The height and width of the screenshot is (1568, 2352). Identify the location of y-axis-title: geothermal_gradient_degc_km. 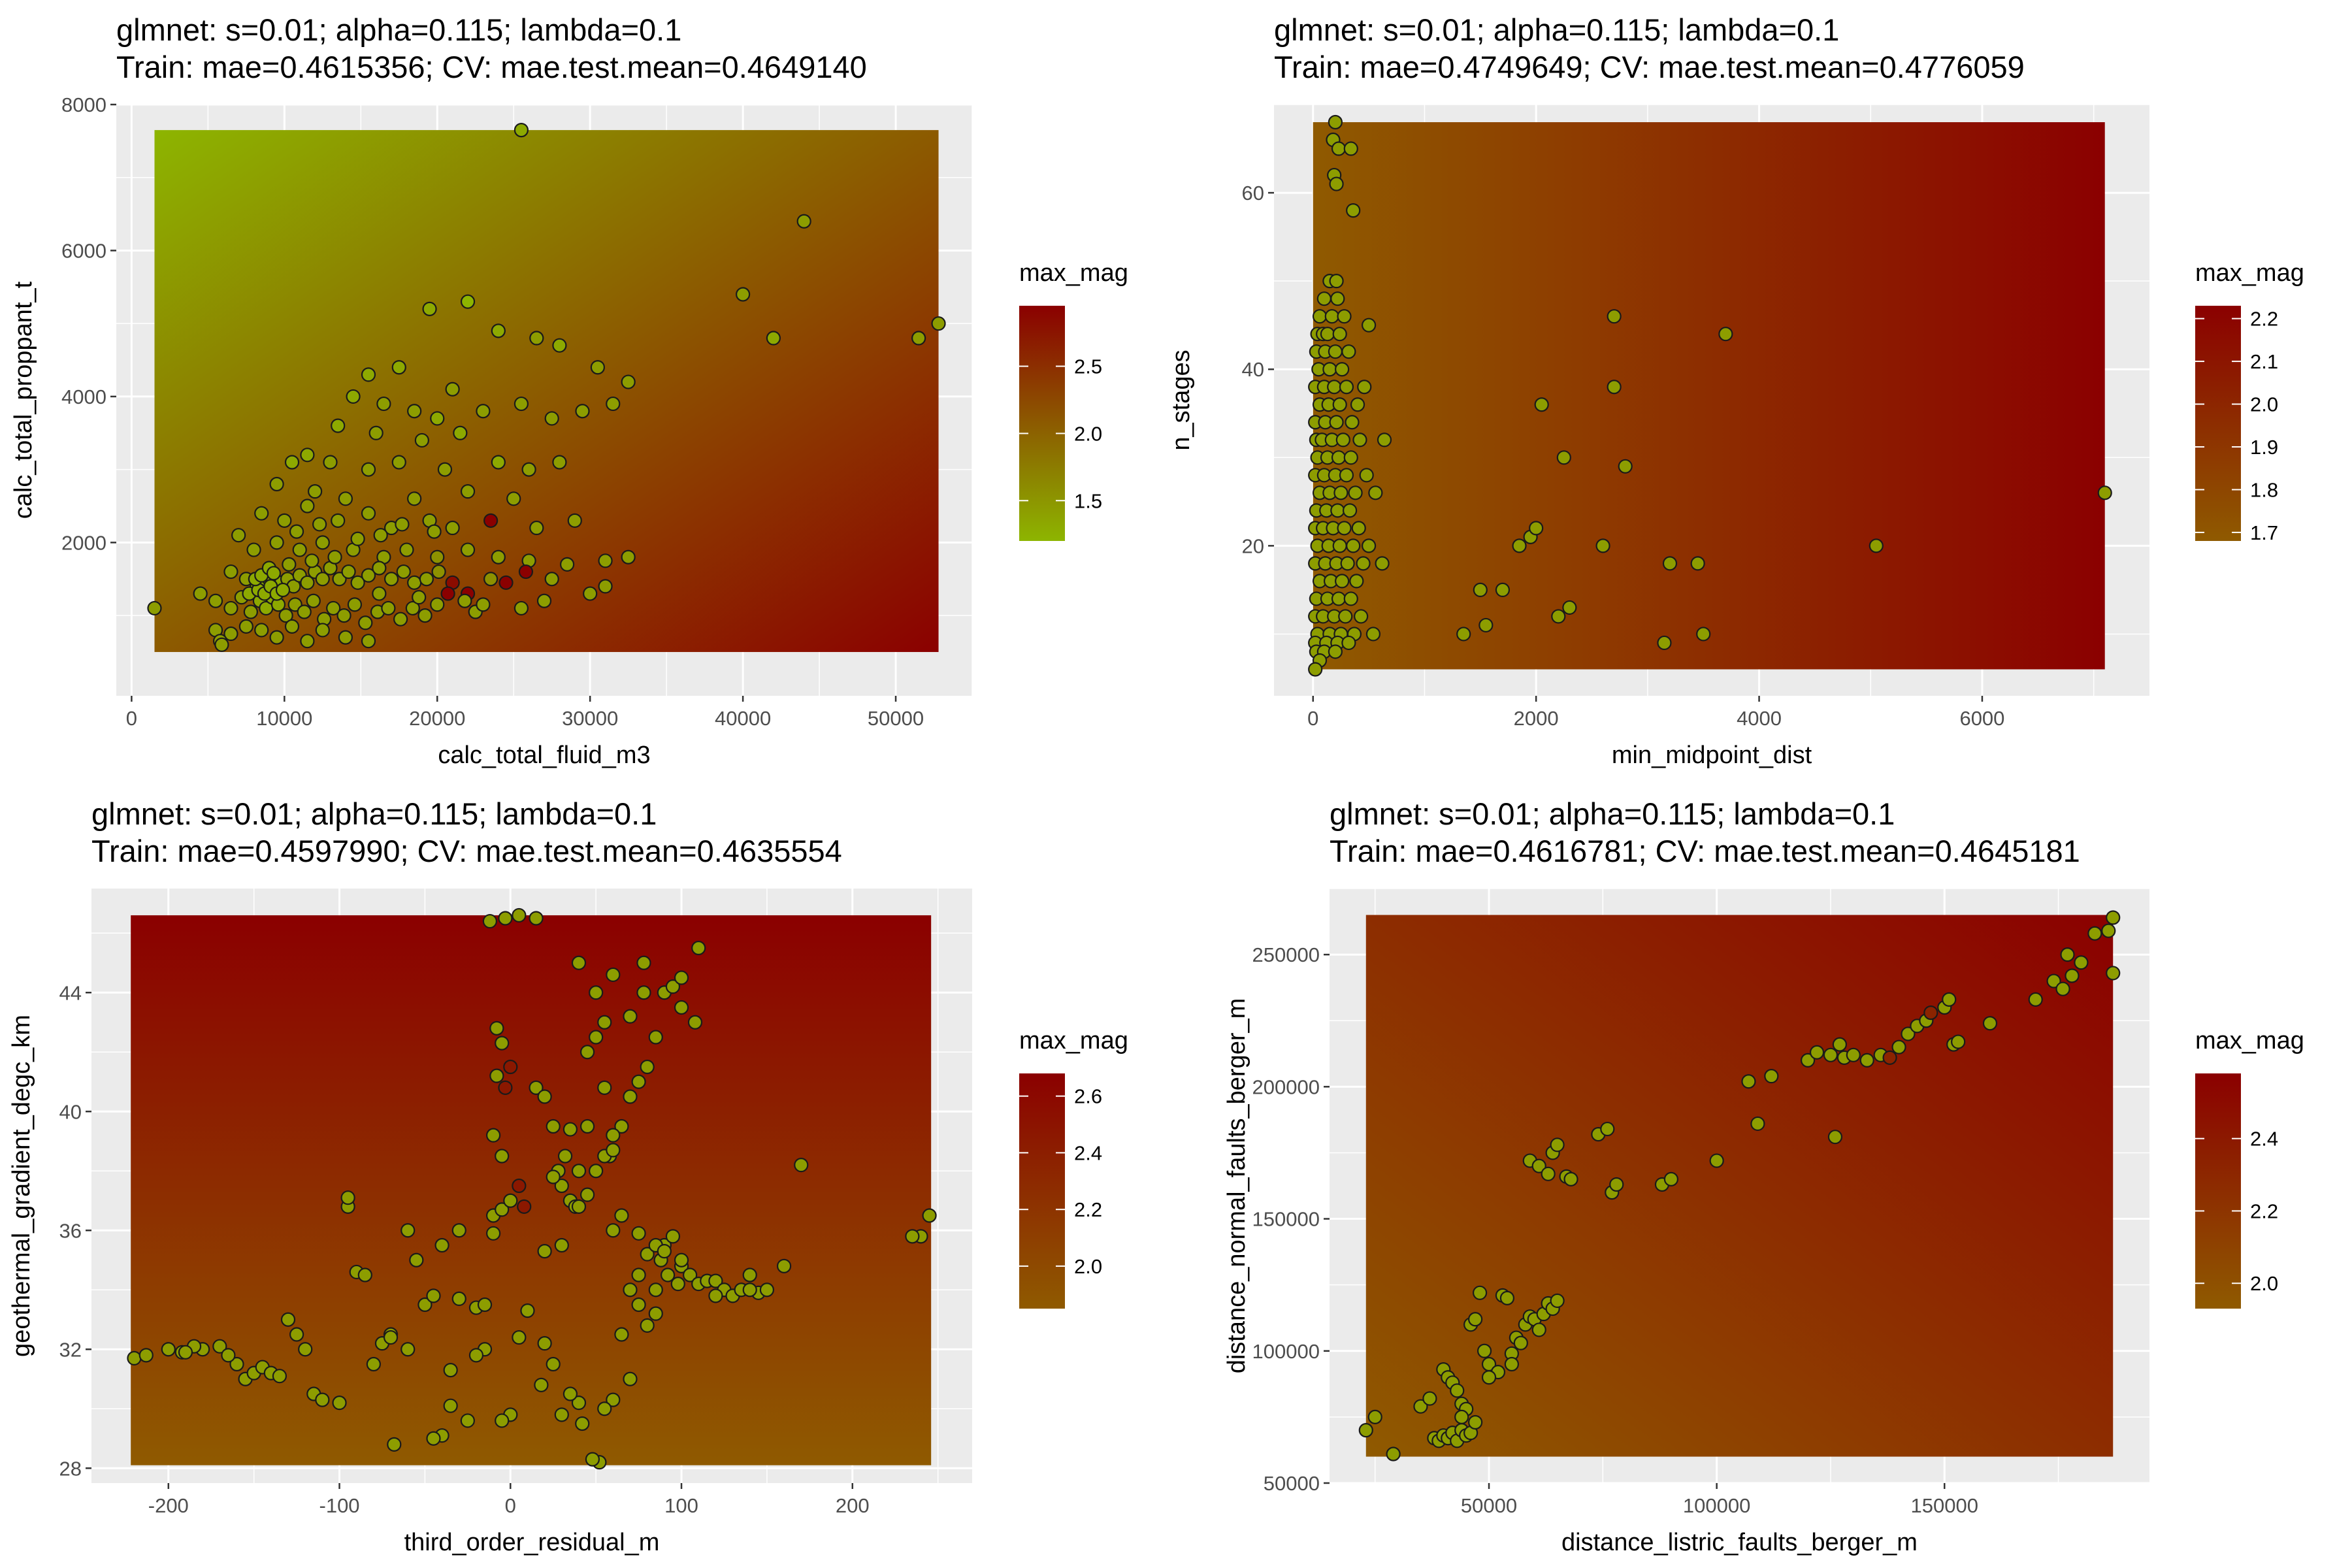
(21, 1186).